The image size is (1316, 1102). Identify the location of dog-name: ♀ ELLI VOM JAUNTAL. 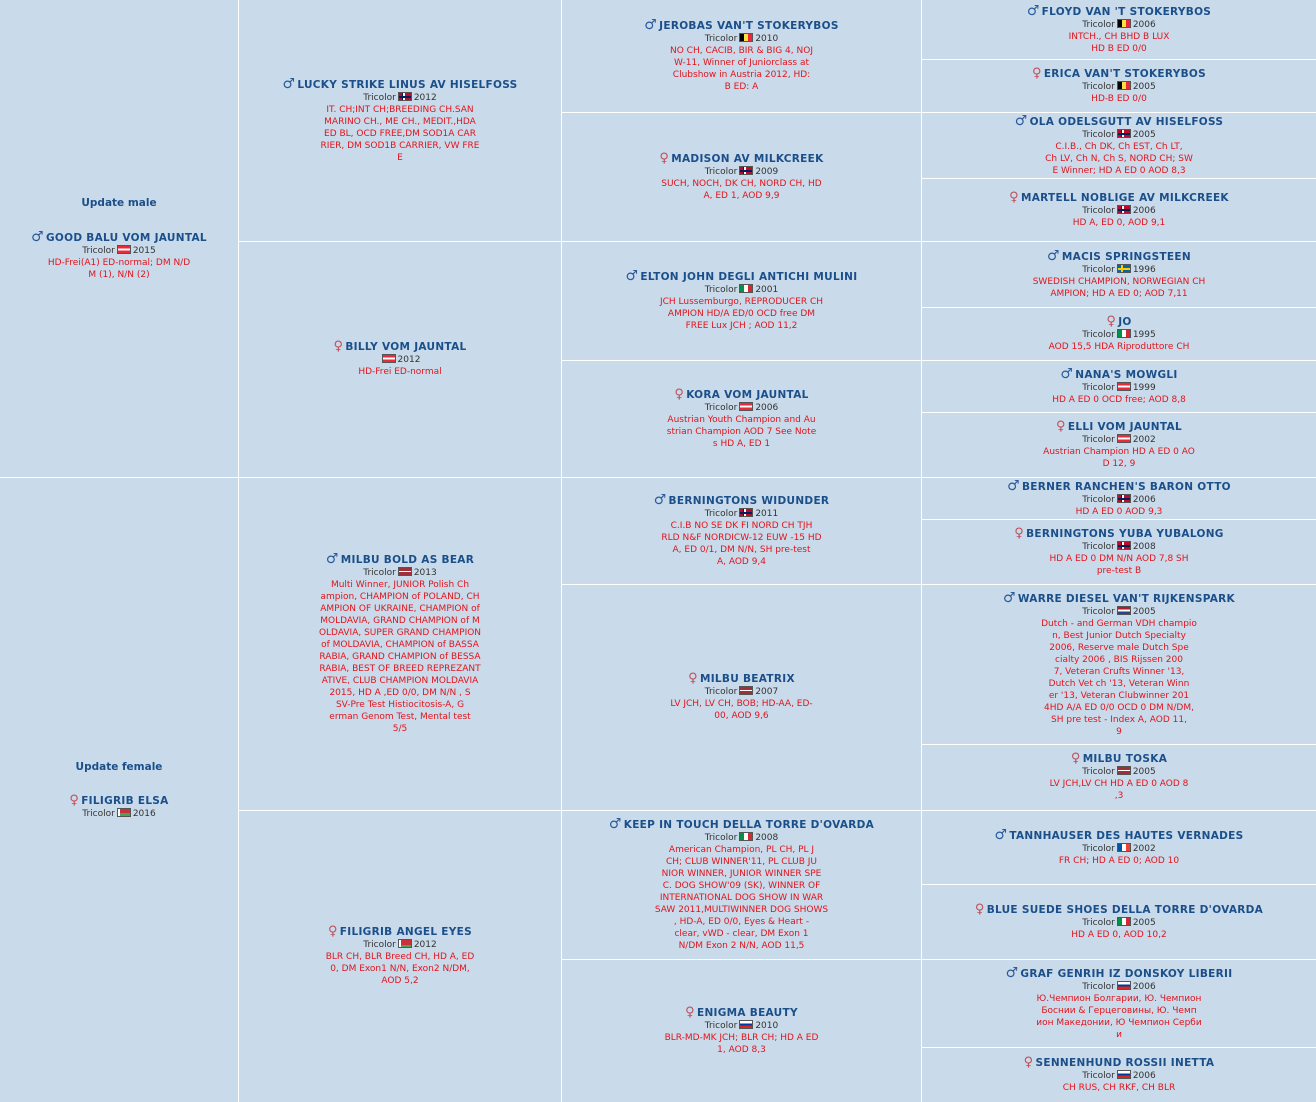
(1119, 426).